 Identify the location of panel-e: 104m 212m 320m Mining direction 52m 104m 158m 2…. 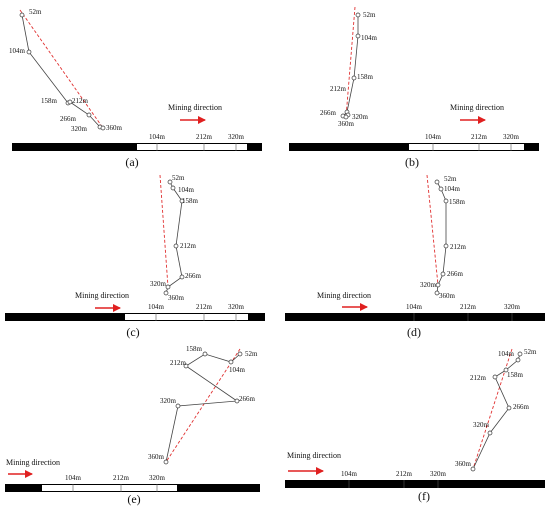
(132, 425).